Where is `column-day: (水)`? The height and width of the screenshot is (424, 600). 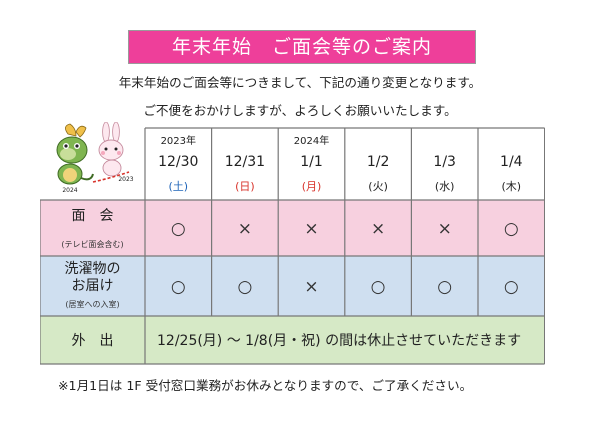 column-day: (水) is located at coordinates (445, 186).